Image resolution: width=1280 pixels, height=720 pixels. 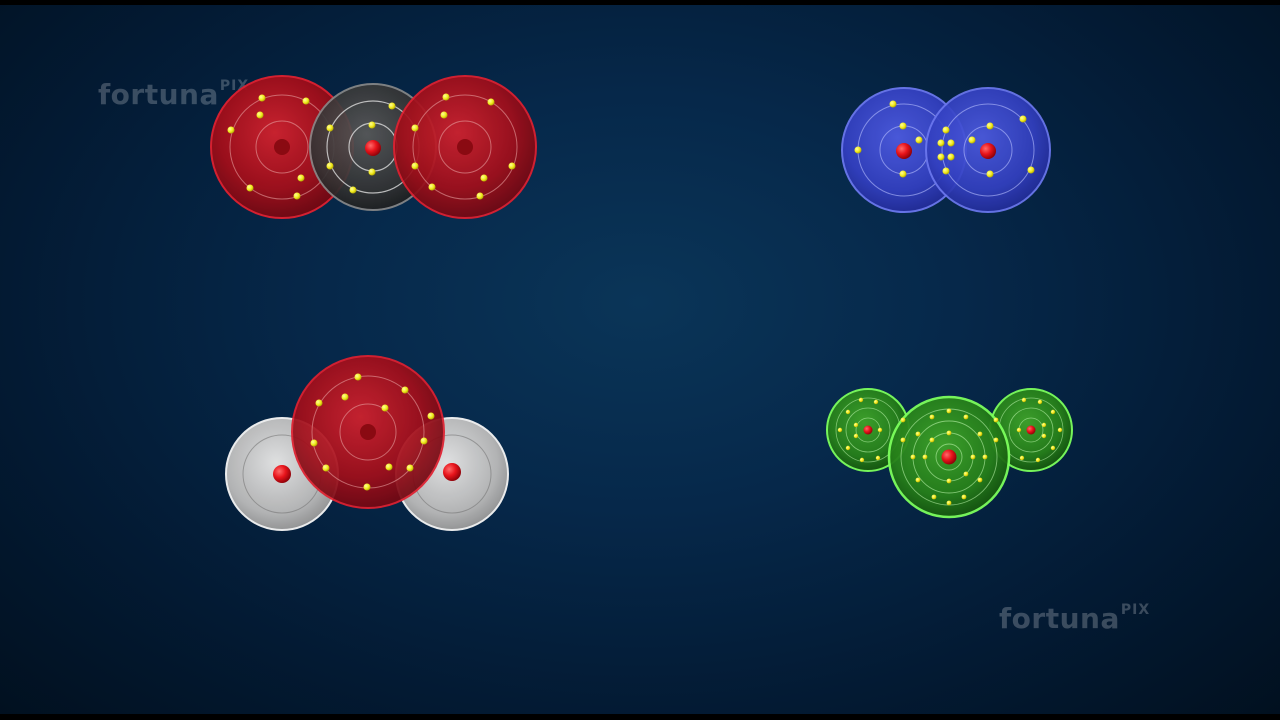 I want to click on letterbox-top, so click(x=640, y=2).